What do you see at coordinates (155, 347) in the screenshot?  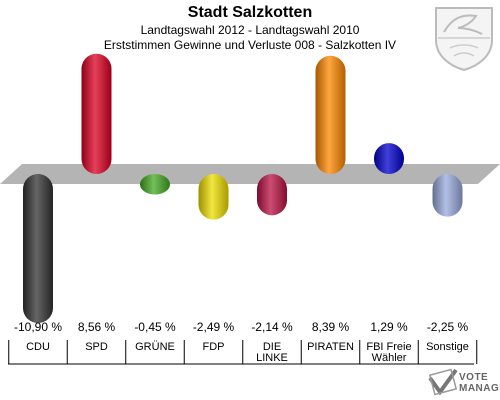 I see `category-label: GRÜNE` at bounding box center [155, 347].